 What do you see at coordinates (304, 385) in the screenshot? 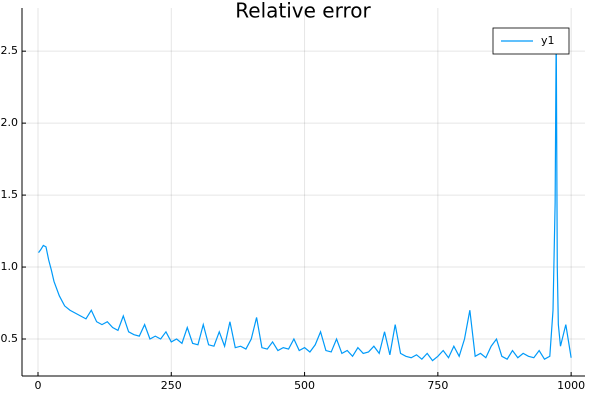
I see `x-tick-label: 500` at bounding box center [304, 385].